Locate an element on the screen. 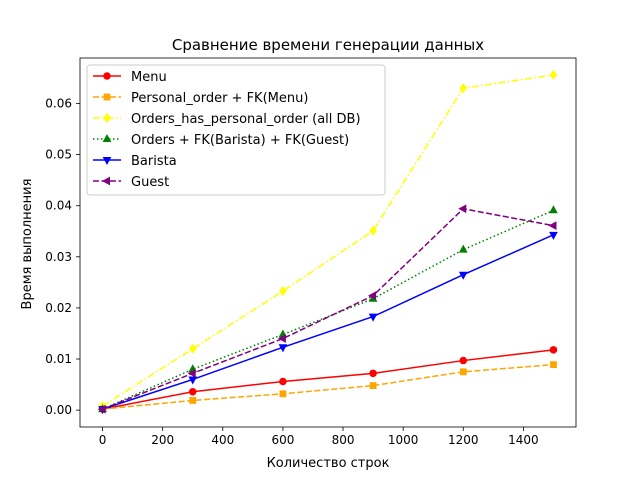 This screenshot has height=484, width=640. y-tick-label: 0.05 is located at coordinates (58, 155).